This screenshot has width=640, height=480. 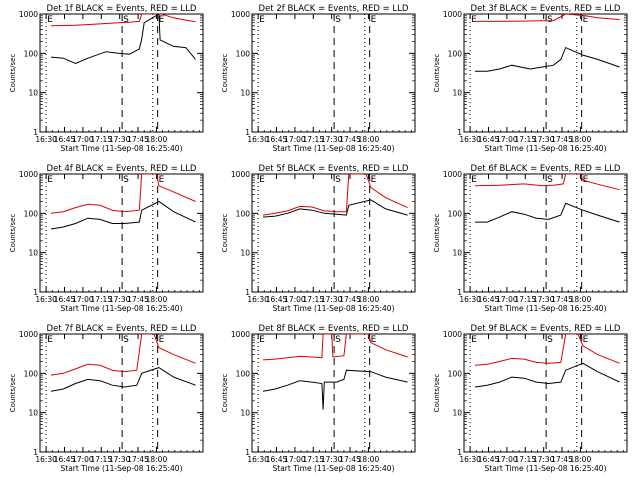 I want to click on chart-title: Det 7f BLACK = Events, RED = LLD, so click(x=122, y=329).